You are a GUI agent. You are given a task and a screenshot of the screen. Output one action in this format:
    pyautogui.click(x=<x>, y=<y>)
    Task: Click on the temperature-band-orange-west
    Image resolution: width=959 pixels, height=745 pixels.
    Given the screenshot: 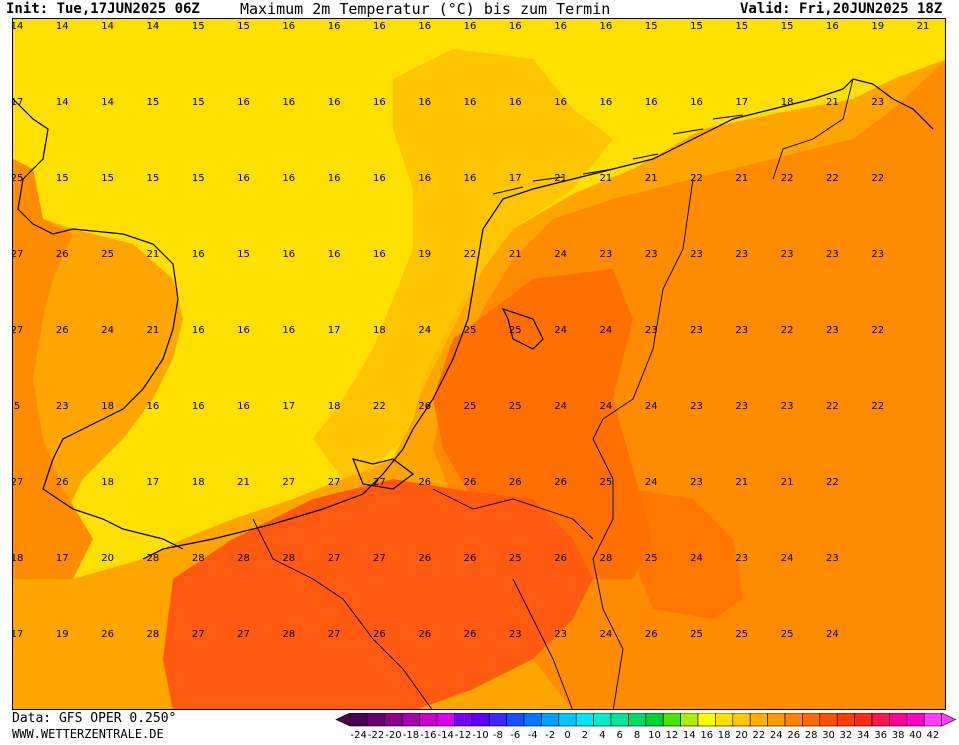 What is the action you would take?
    pyautogui.click(x=53, y=369)
    